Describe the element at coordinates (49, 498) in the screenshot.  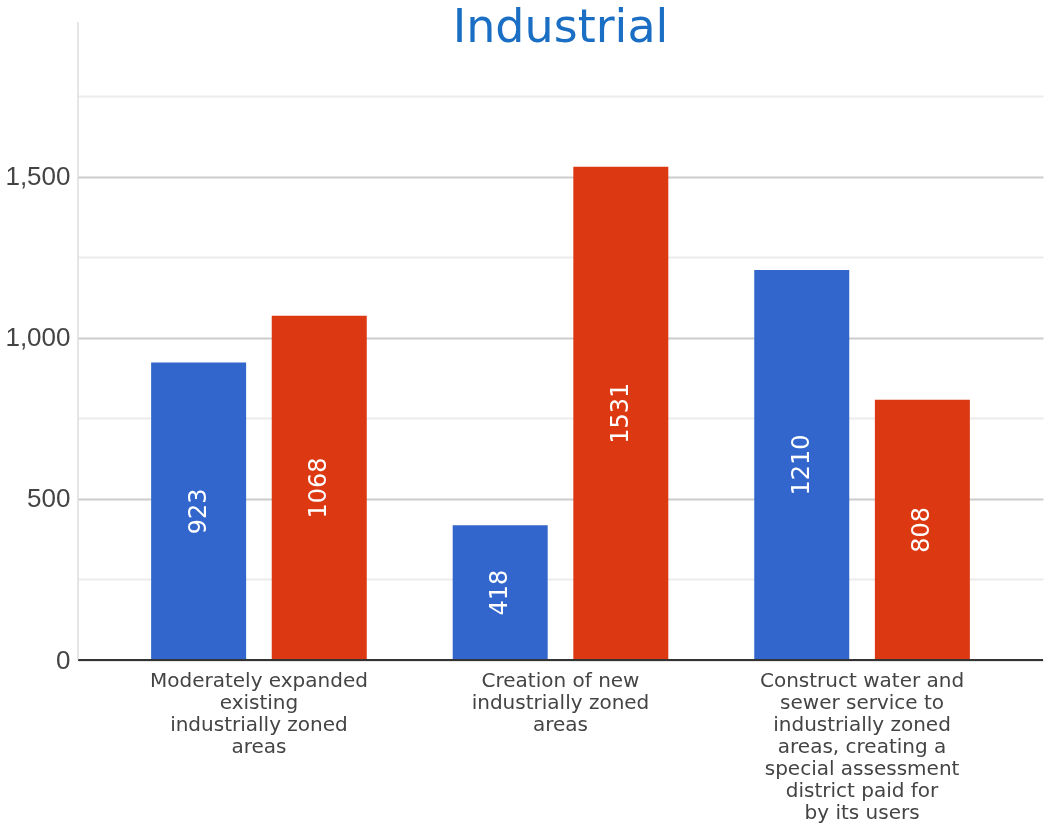
I see `y-tick-label: 500` at that location.